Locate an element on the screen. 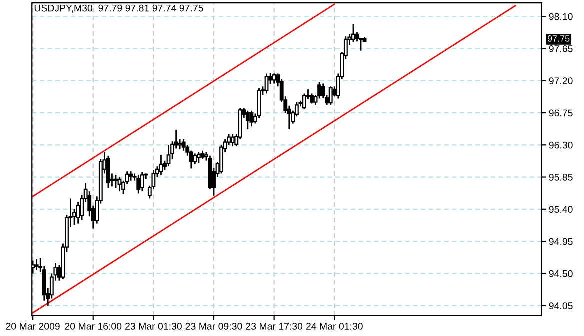  y-tick-label: 98.10 is located at coordinates (561, 16).